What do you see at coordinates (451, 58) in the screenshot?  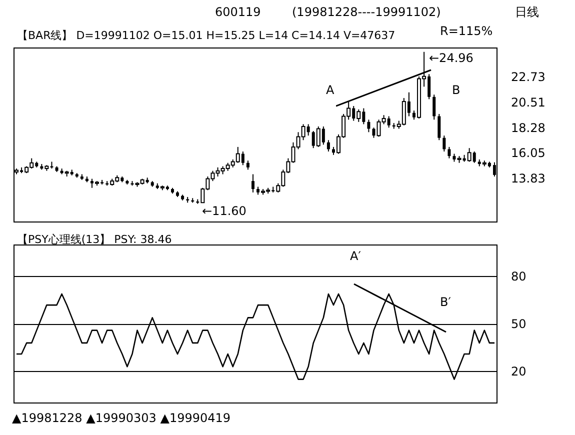 I see `annotation: ←24.96` at bounding box center [451, 58].